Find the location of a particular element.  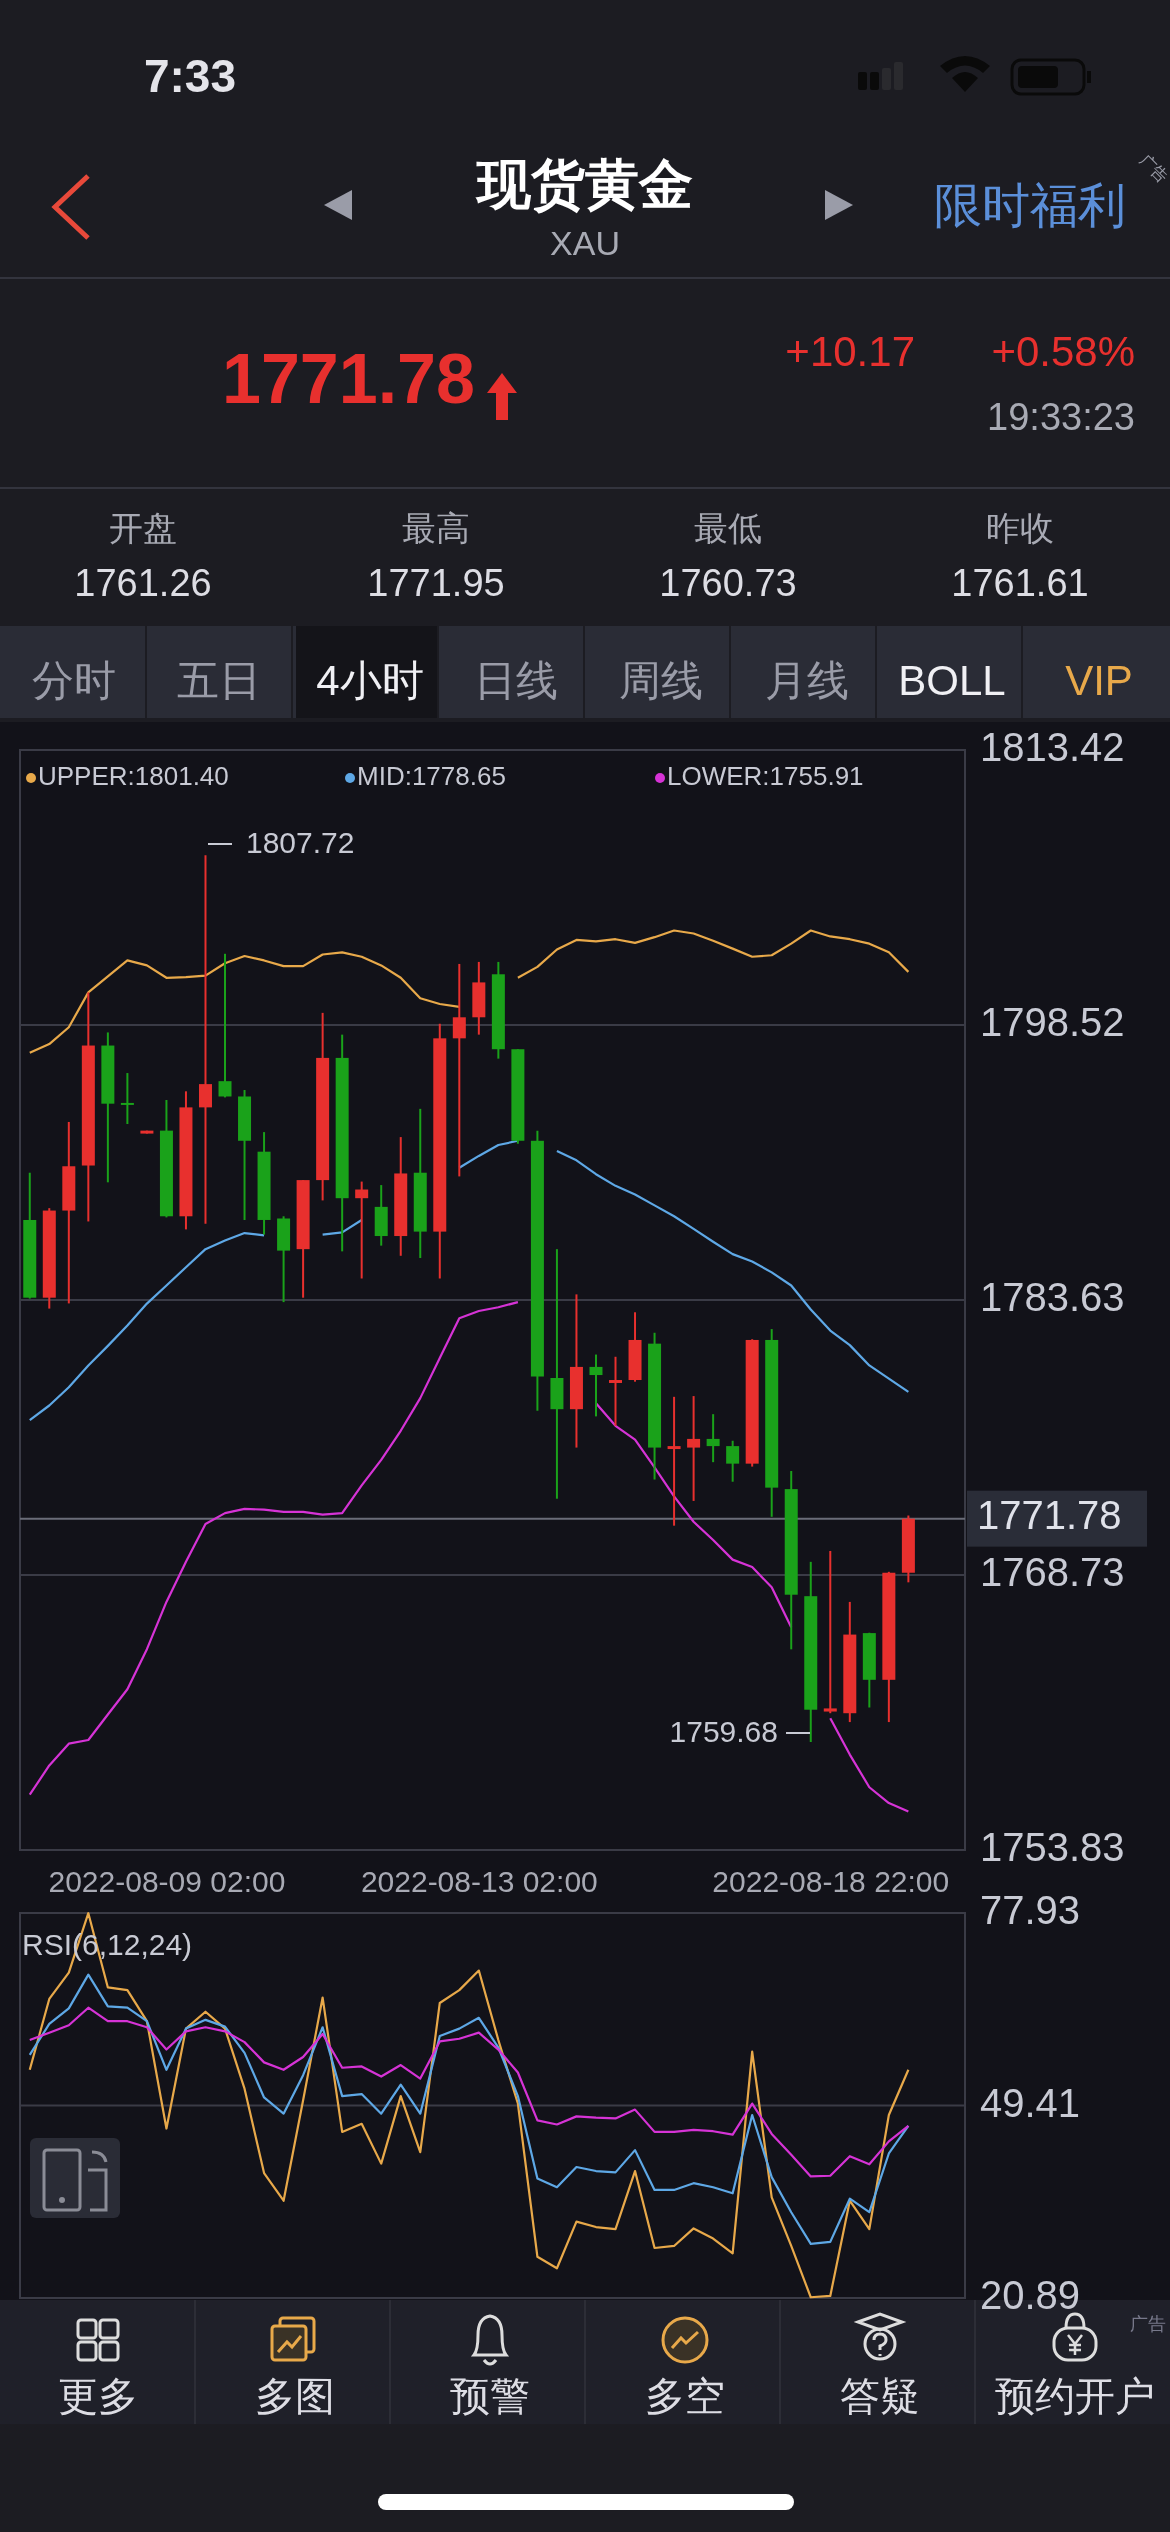

text: 多空 is located at coordinates (685, 2396).